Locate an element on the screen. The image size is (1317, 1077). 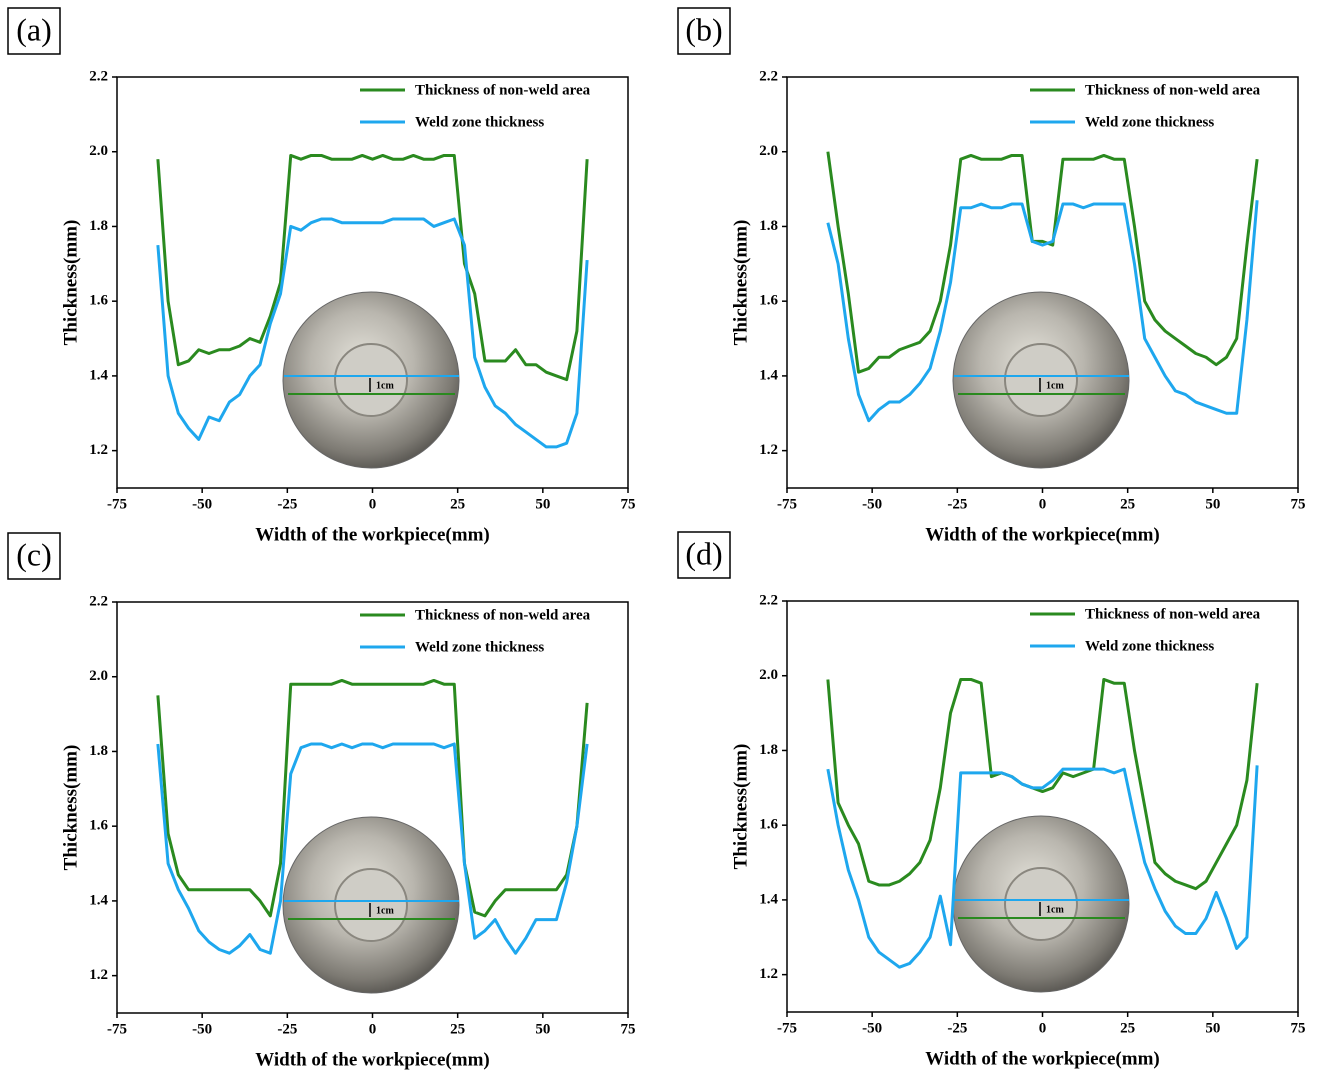
panel-label: (a) is located at coordinates (34, 29).